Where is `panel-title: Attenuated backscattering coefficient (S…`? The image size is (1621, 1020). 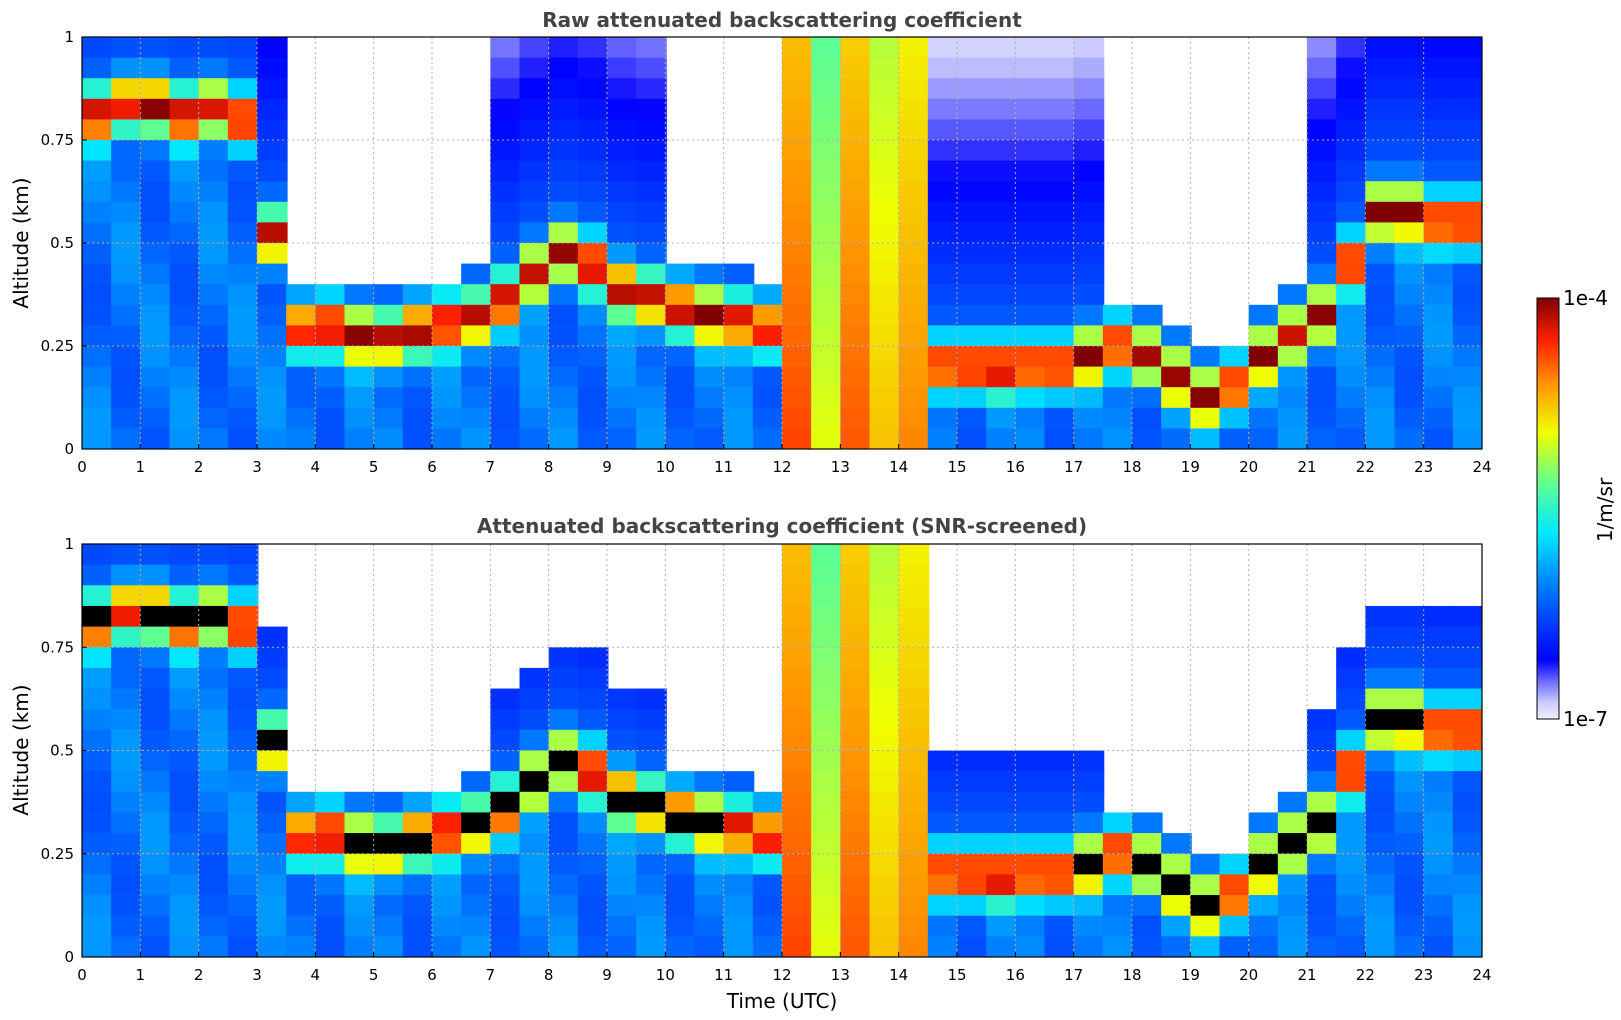
panel-title: Attenuated backscattering coefficient (S… is located at coordinates (782, 526).